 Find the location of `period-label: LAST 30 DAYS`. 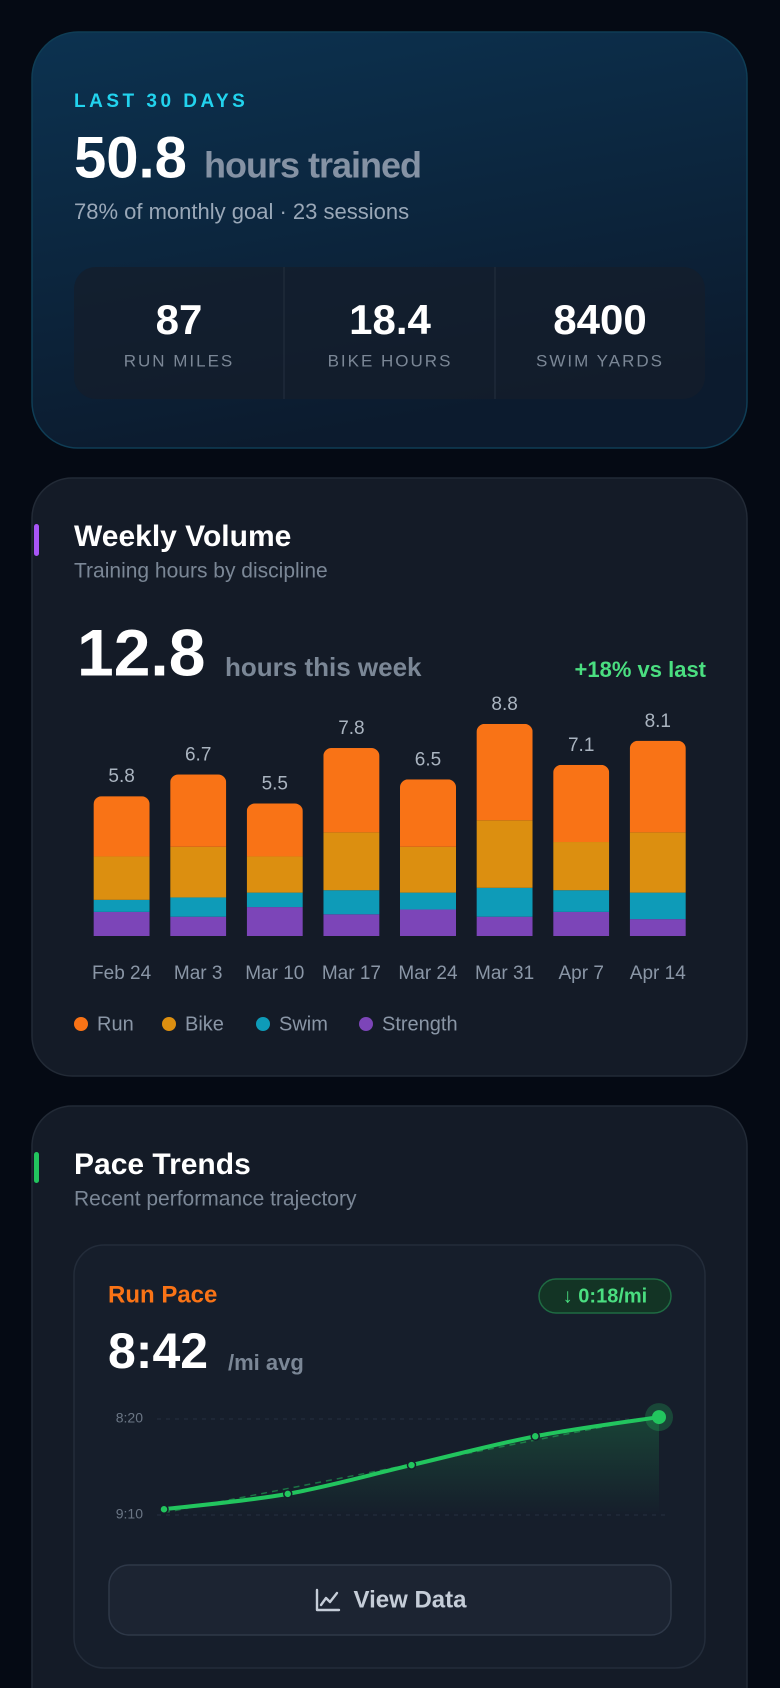

period-label: LAST 30 DAYS is located at coordinates (161, 101).